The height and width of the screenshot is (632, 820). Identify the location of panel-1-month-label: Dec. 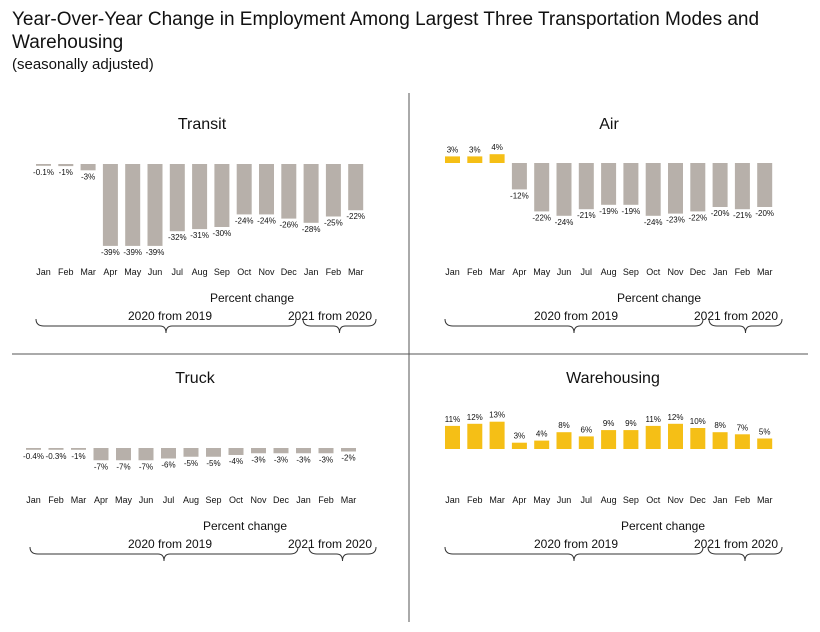
(289, 272).